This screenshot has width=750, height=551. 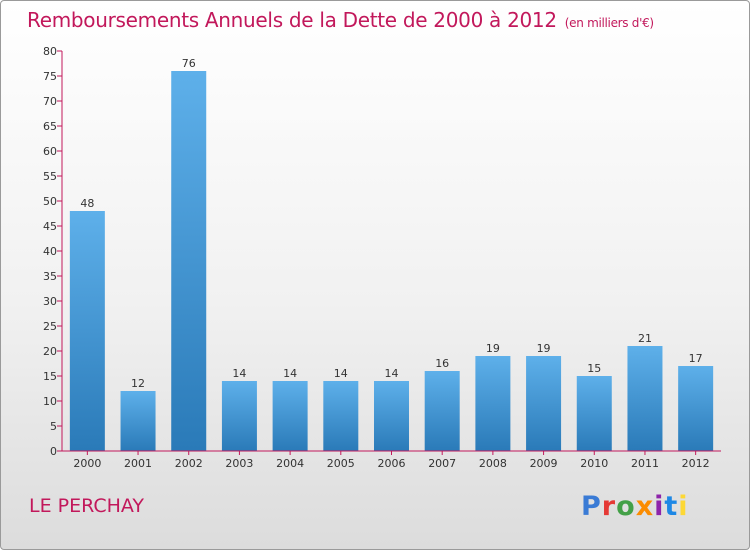 What do you see at coordinates (87, 203) in the screenshot?
I see `data-label-2000: 48` at bounding box center [87, 203].